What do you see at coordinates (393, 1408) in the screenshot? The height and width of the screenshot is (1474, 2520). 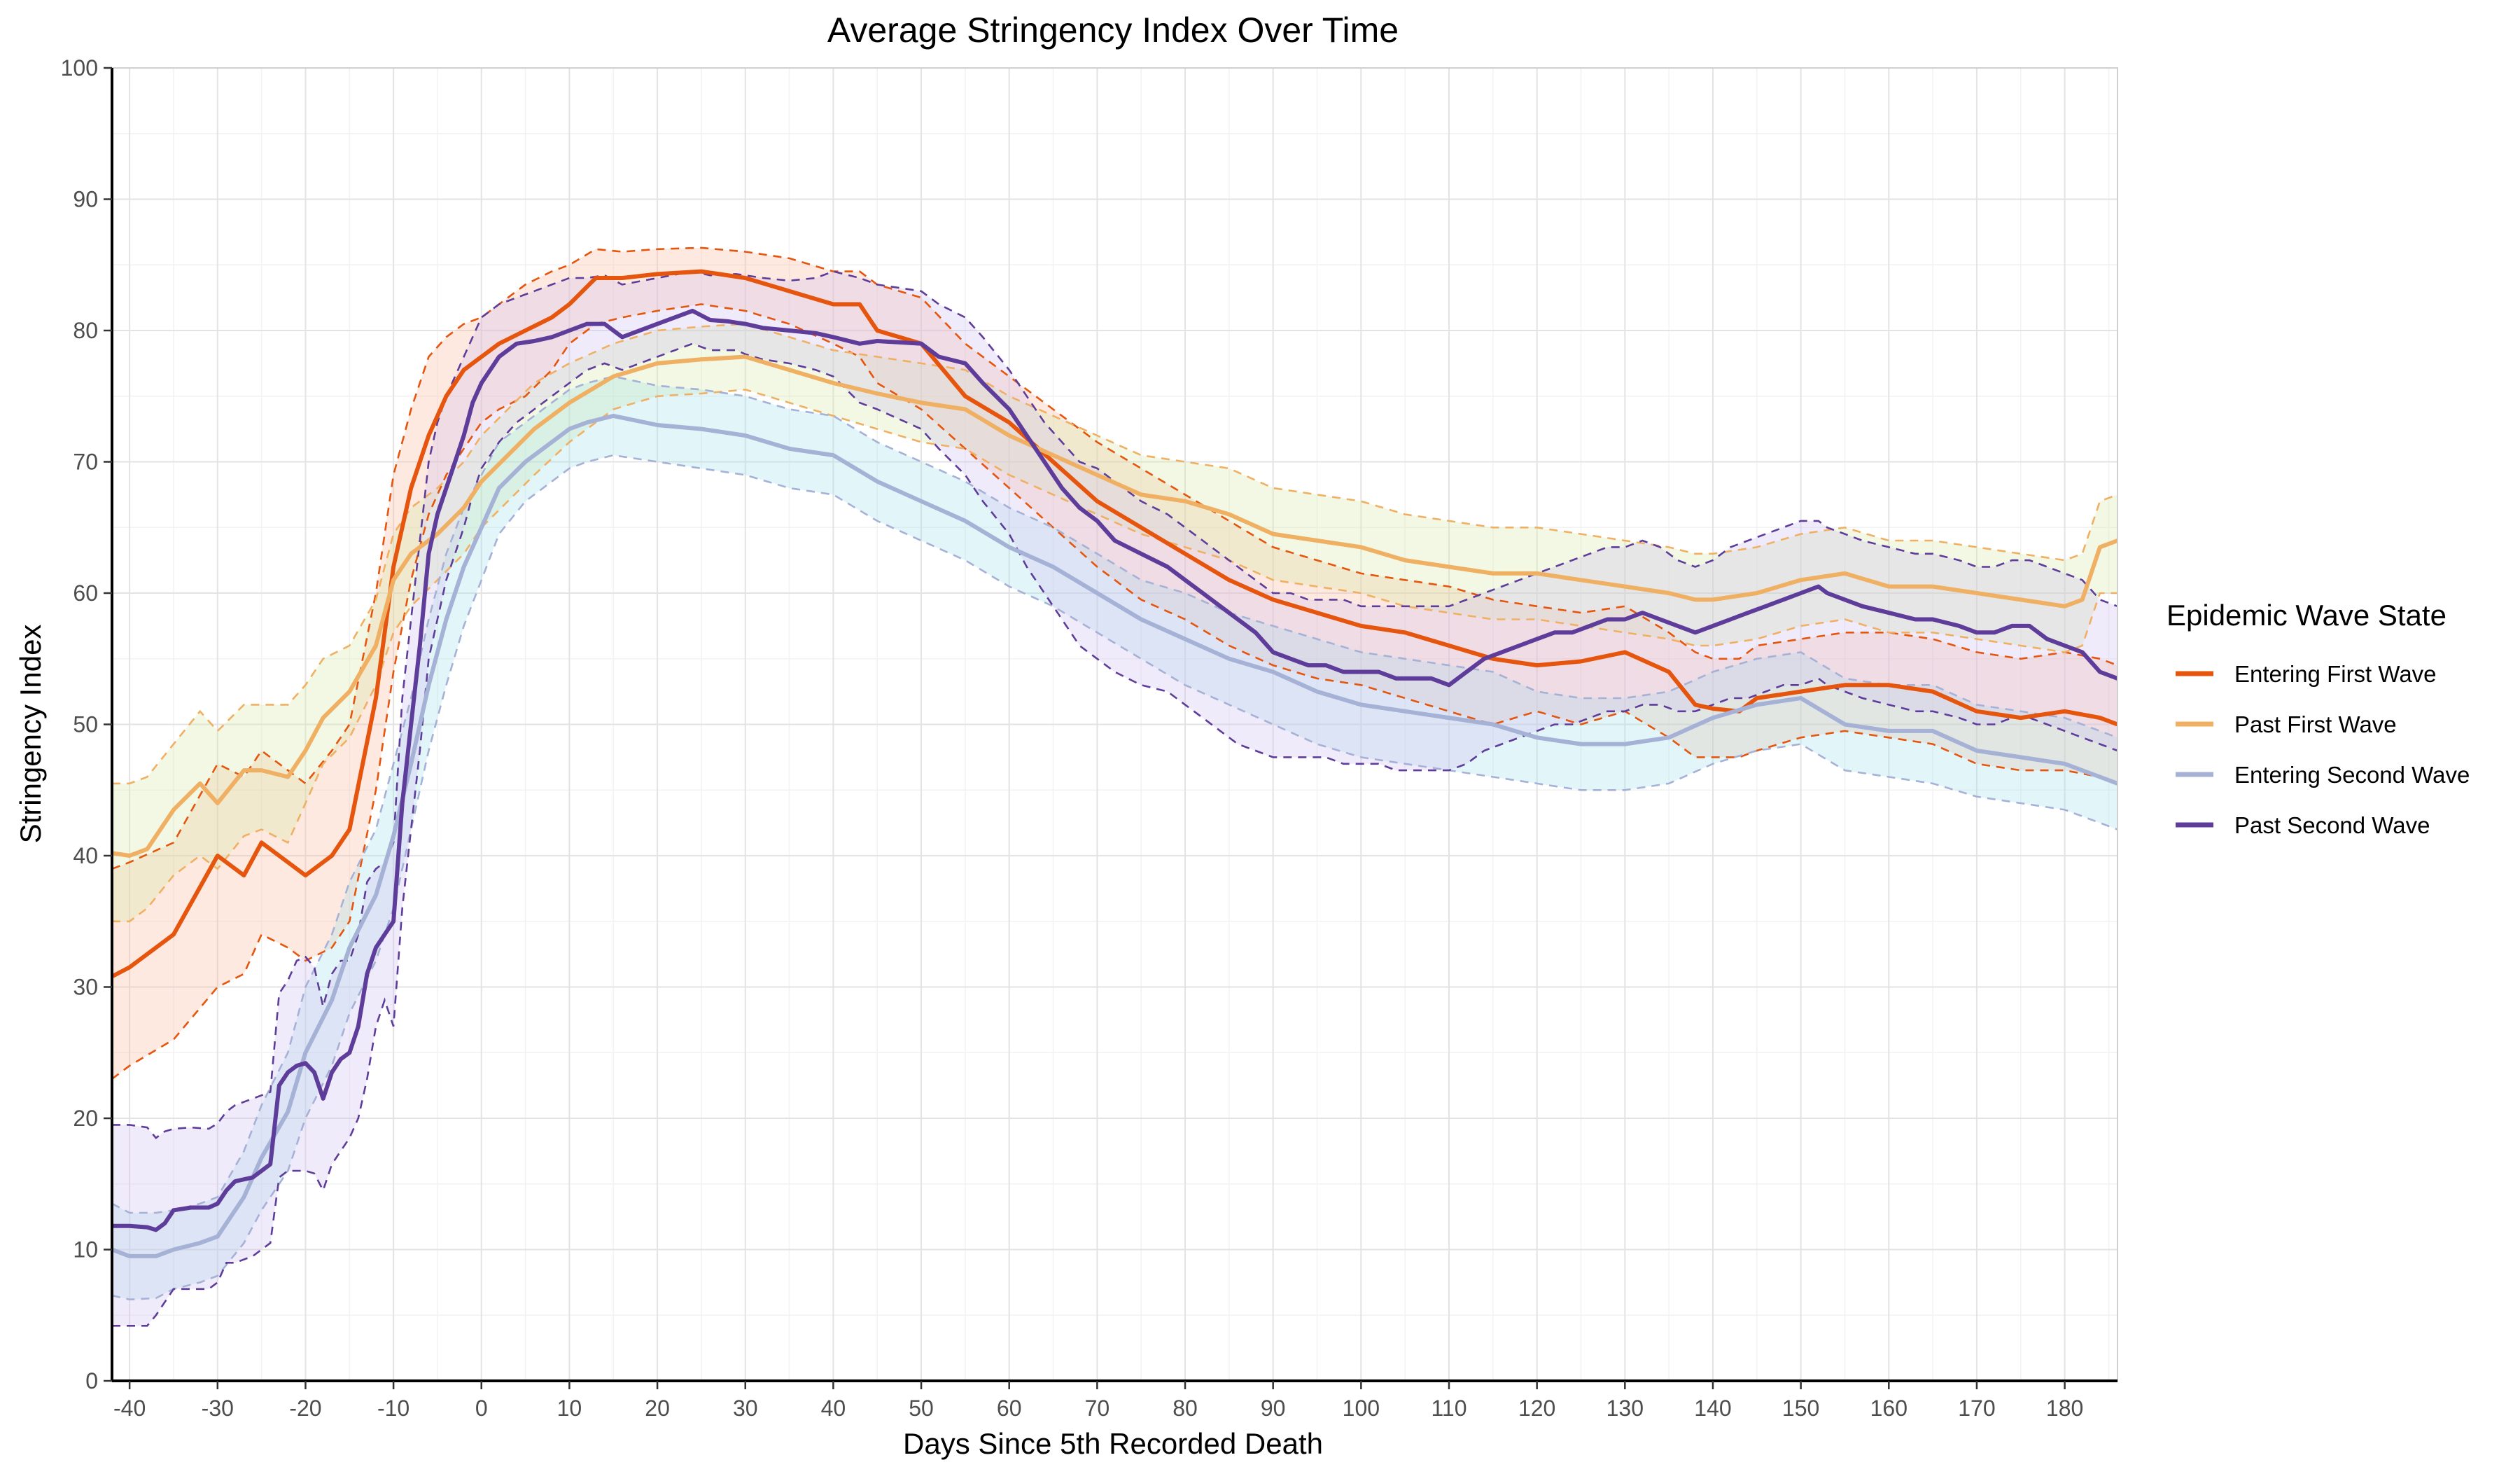 I see `x-tick-label: -10` at bounding box center [393, 1408].